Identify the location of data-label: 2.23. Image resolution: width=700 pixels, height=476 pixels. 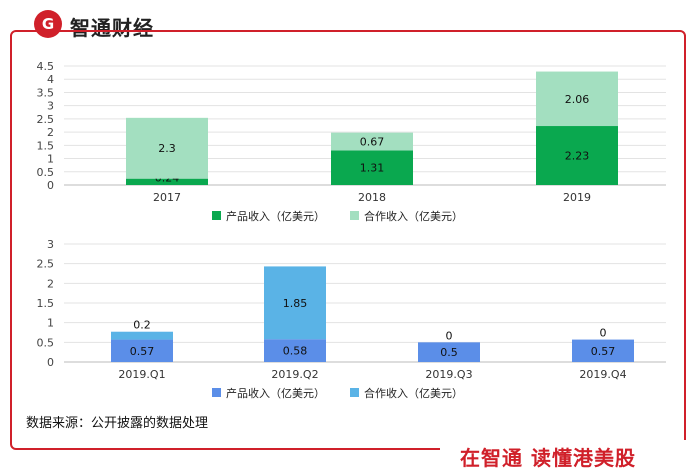
(577, 156).